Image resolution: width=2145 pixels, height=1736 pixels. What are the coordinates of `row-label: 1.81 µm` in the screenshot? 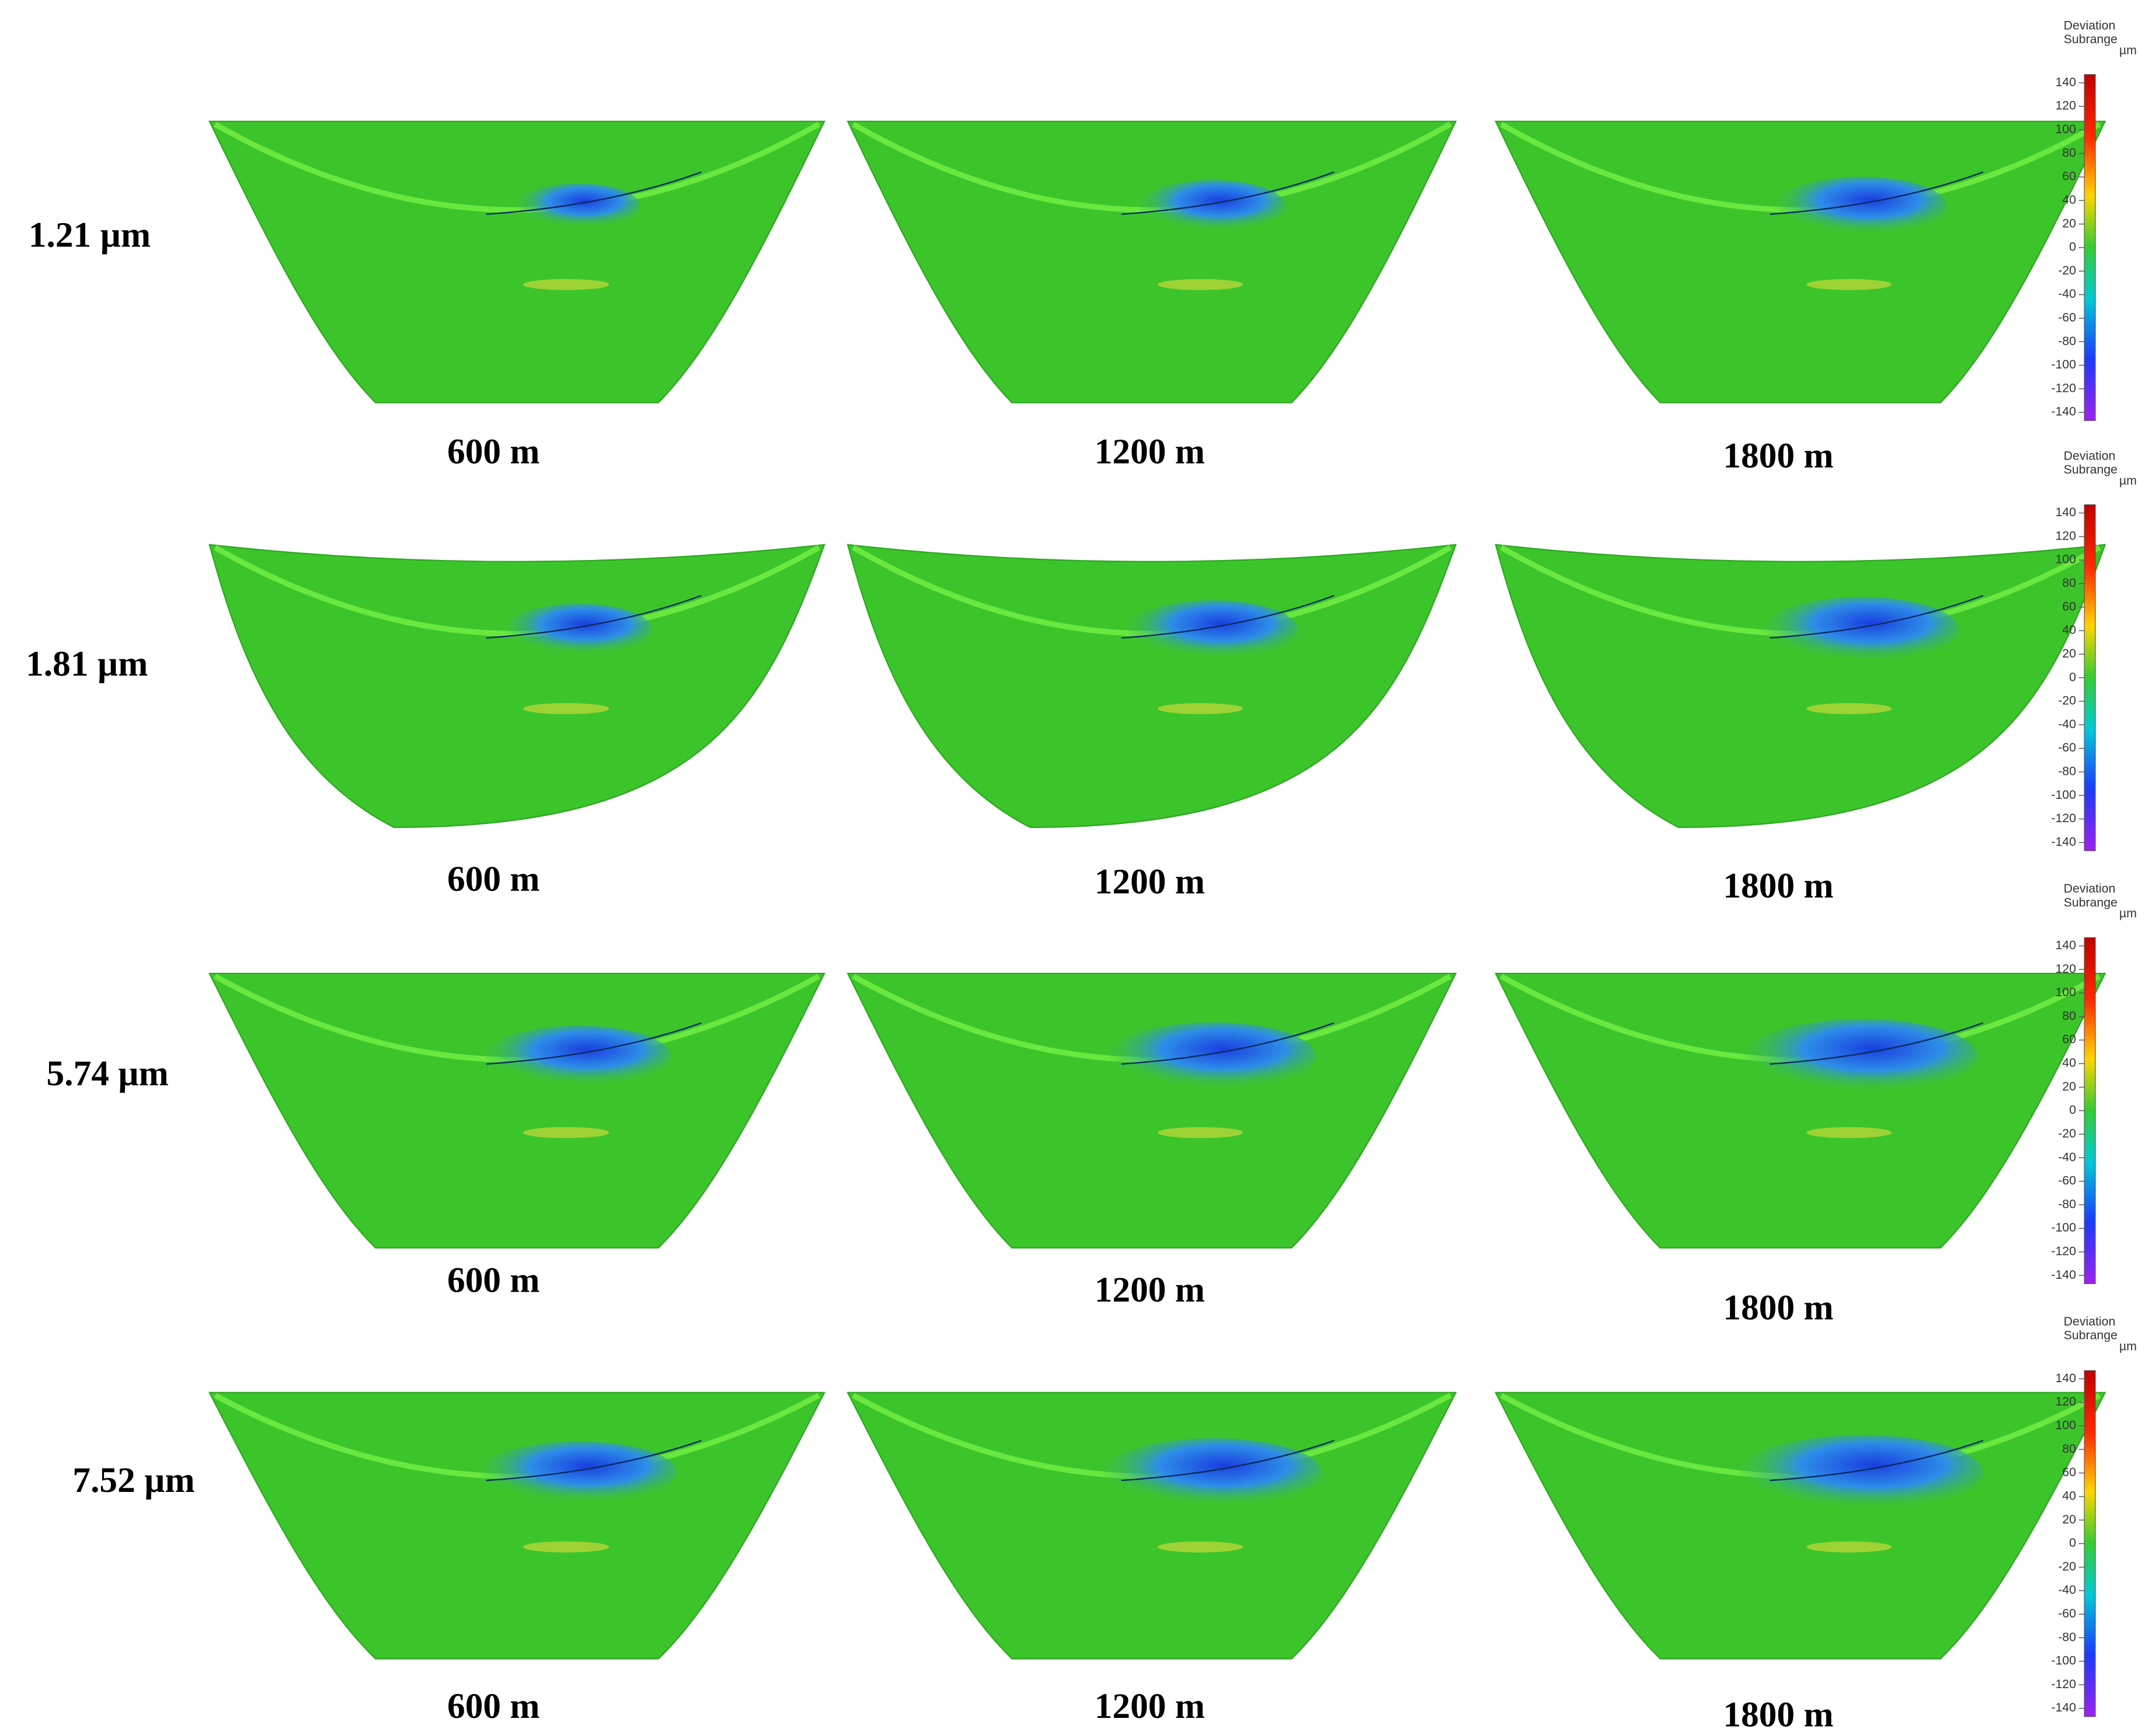 It's located at (87, 664).